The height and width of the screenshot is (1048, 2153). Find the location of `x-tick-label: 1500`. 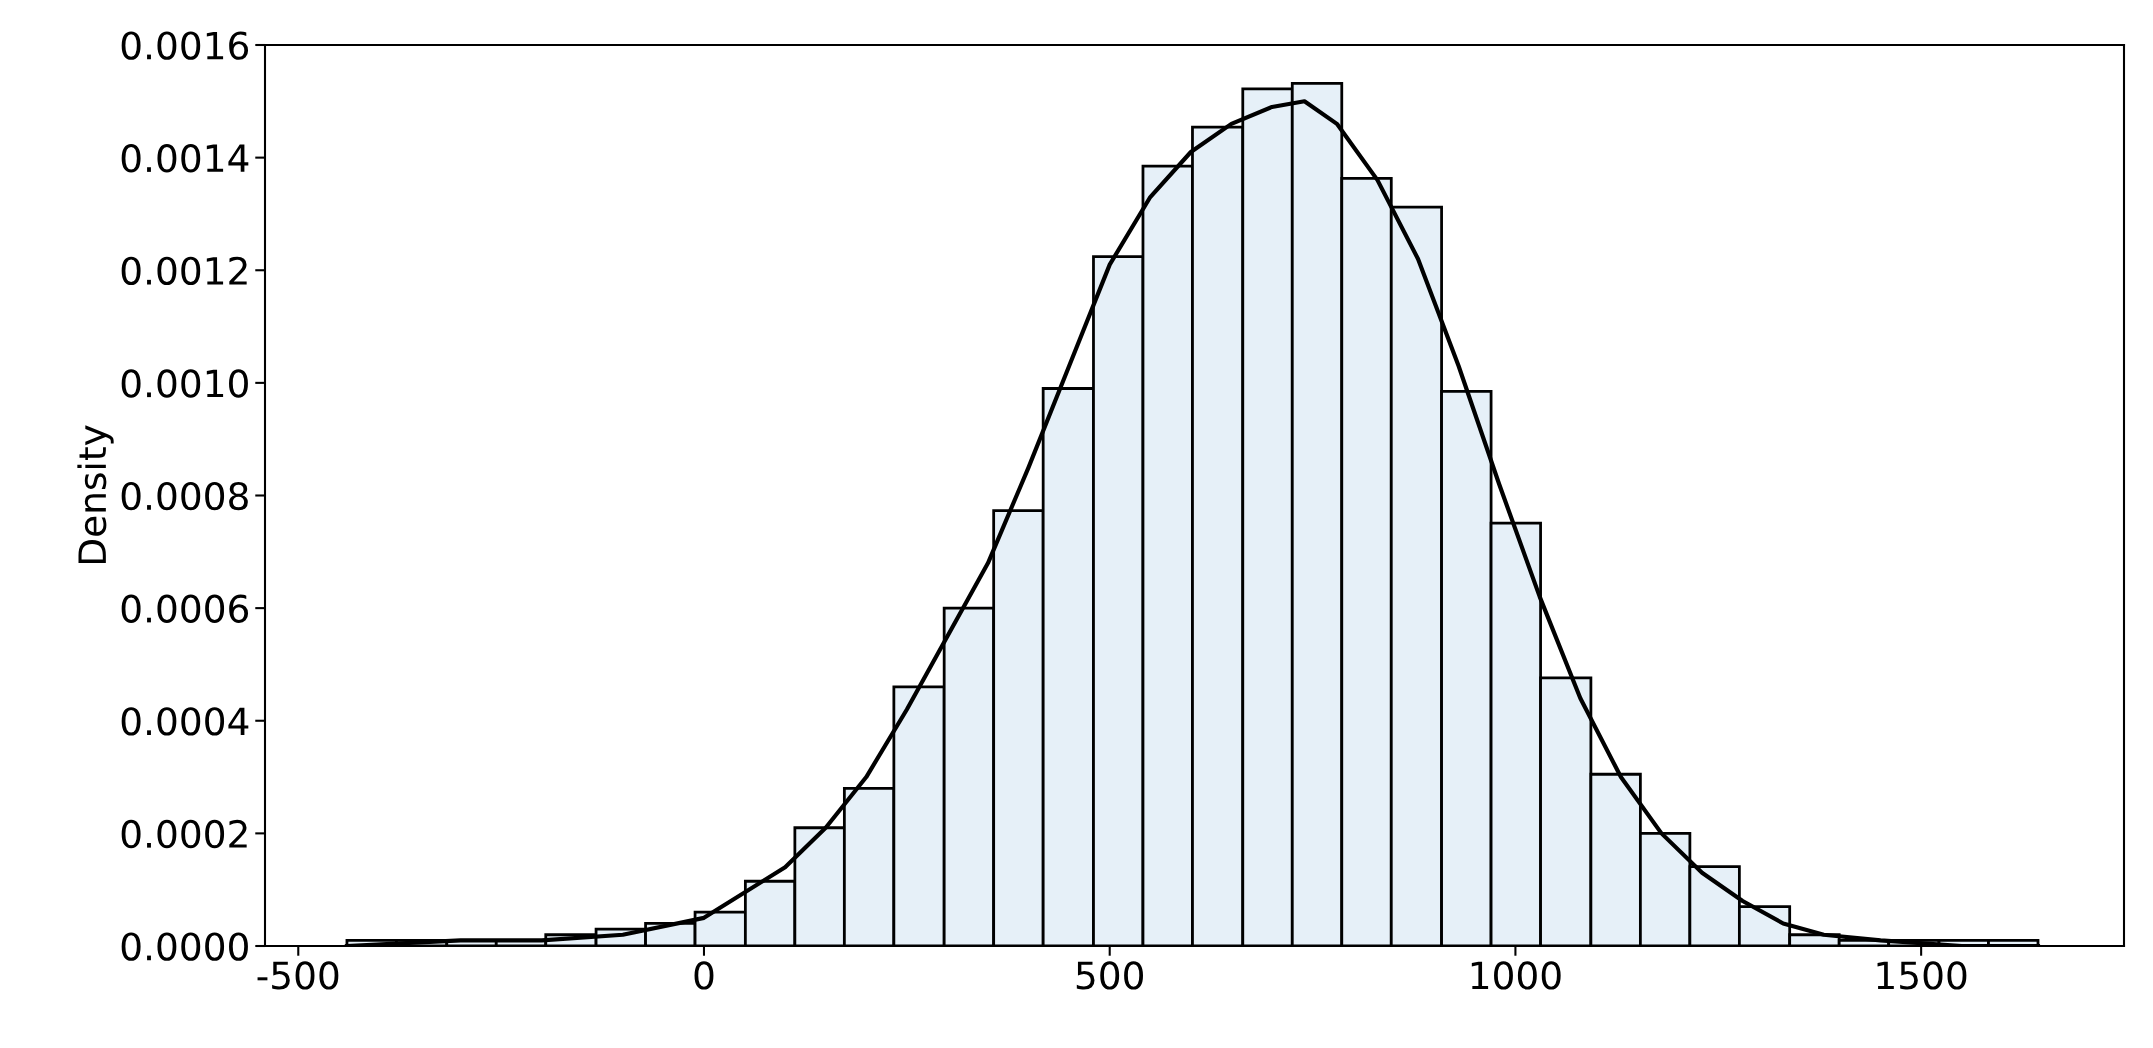

x-tick-label: 1500 is located at coordinates (1922, 975).